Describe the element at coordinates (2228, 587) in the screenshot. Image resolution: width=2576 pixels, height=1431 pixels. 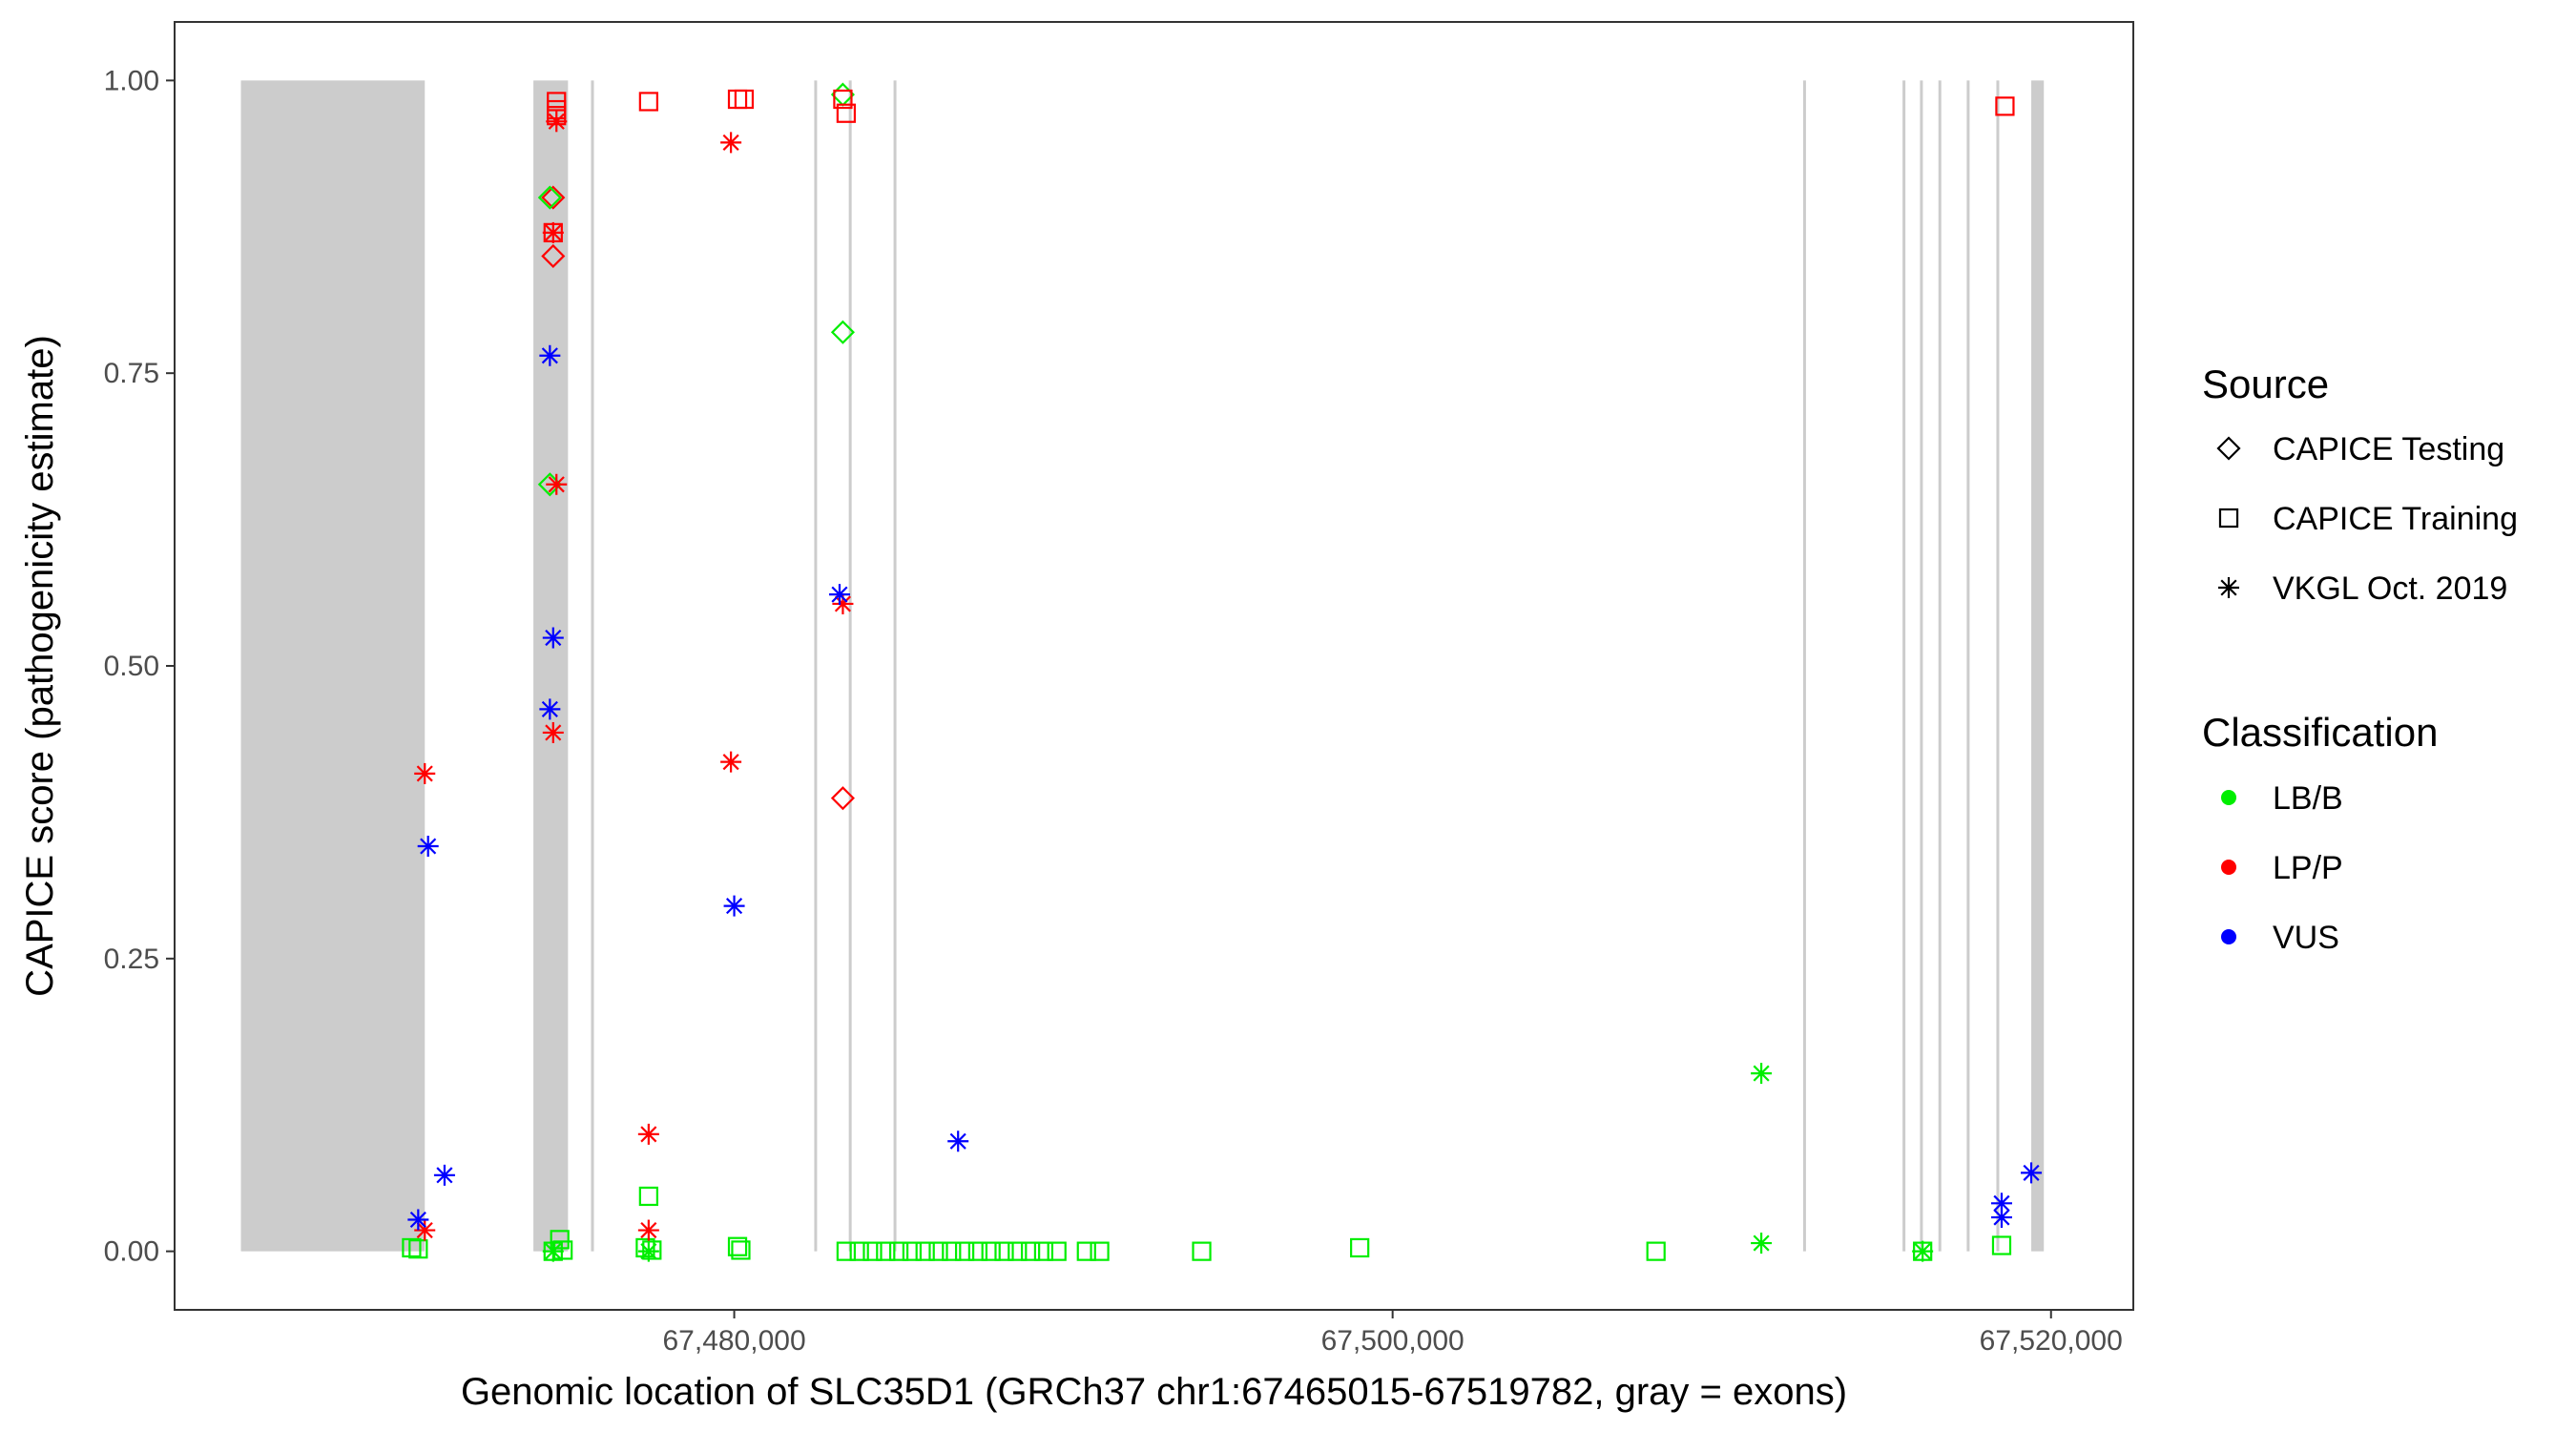
I see `legend-key-vkgl` at that location.